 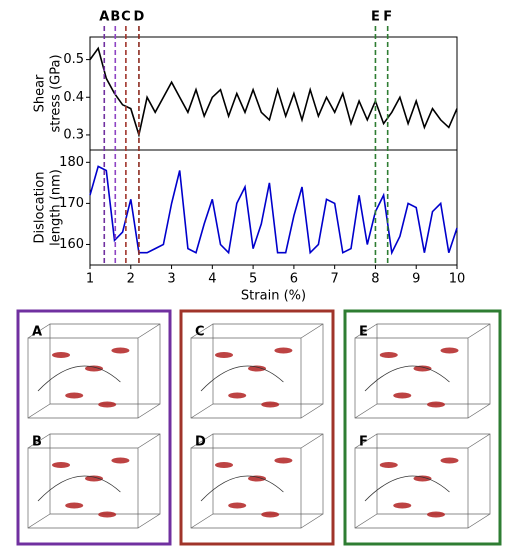 What do you see at coordinates (71, 203) in the screenshot?
I see `y-tick-label: 170` at bounding box center [71, 203].